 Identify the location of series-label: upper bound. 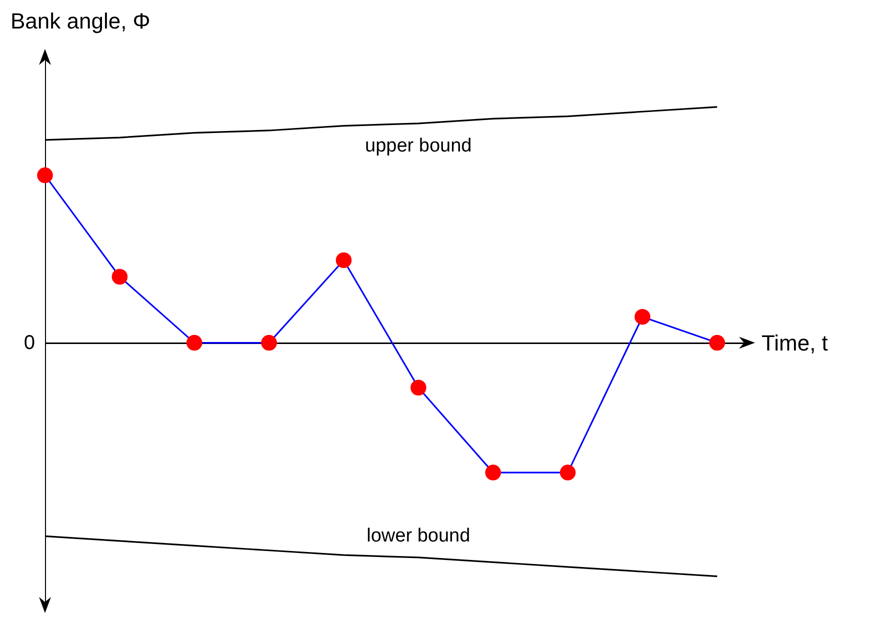
(418, 145).